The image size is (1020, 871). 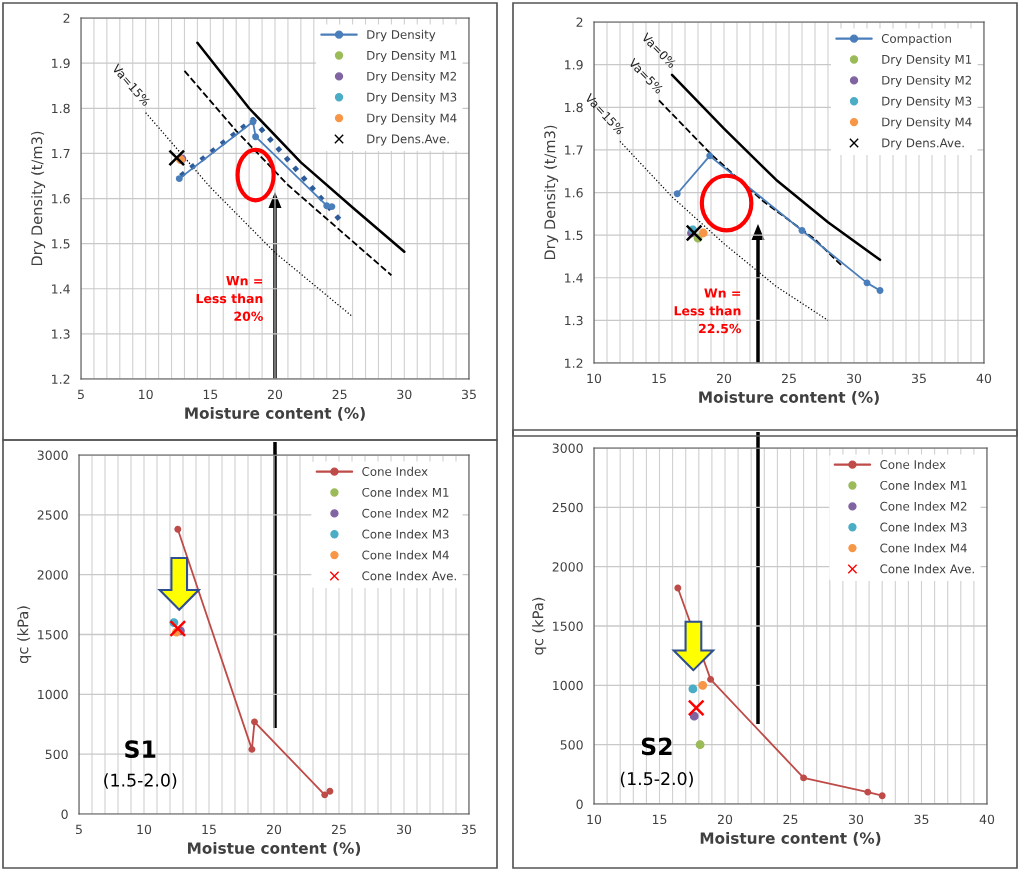 I want to click on annotation: S2, so click(x=656, y=746).